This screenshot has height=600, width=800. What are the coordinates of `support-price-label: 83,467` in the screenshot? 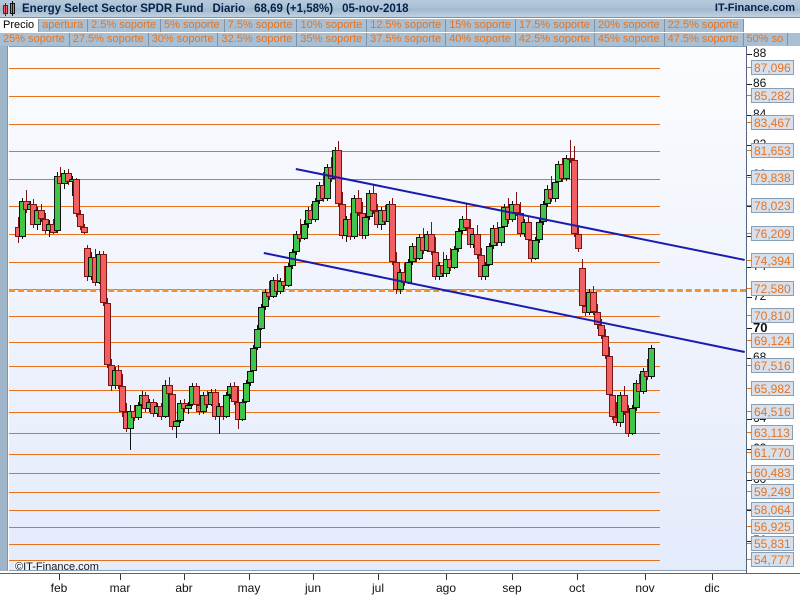 It's located at (770, 123).